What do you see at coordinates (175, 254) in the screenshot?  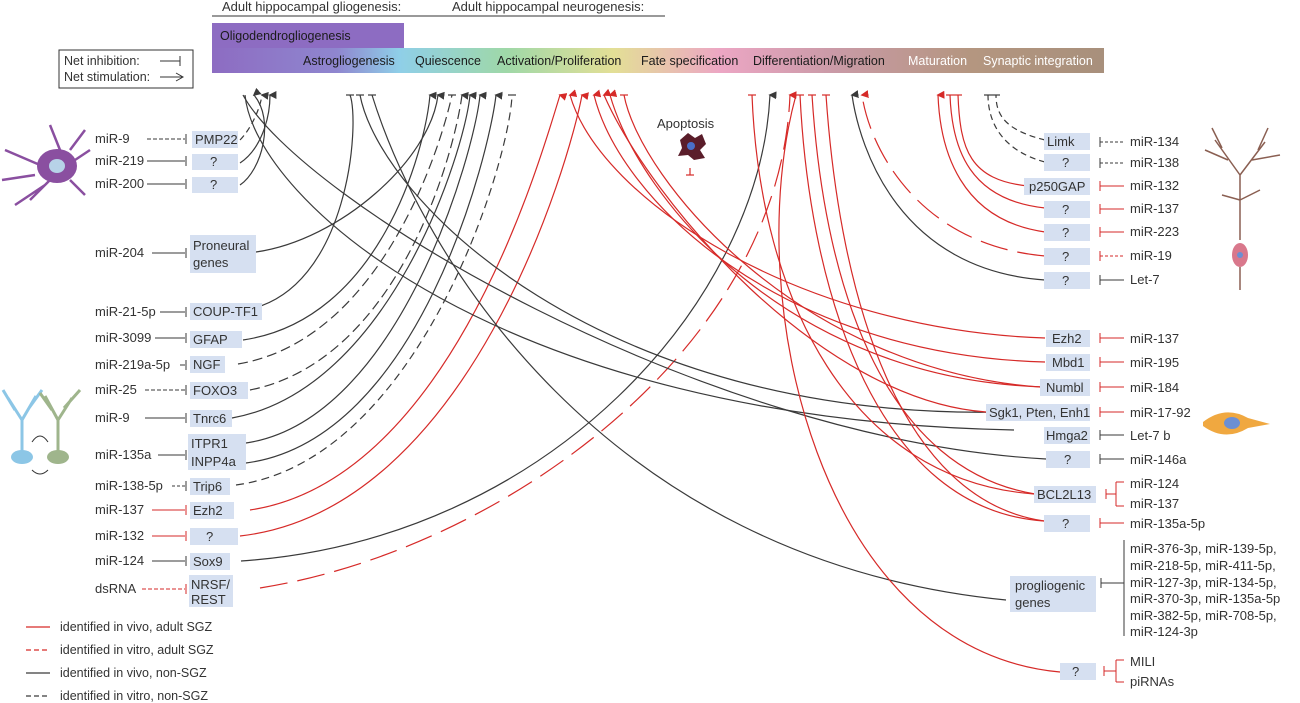 I see `left-row: miR-204 Proneural genes` at bounding box center [175, 254].